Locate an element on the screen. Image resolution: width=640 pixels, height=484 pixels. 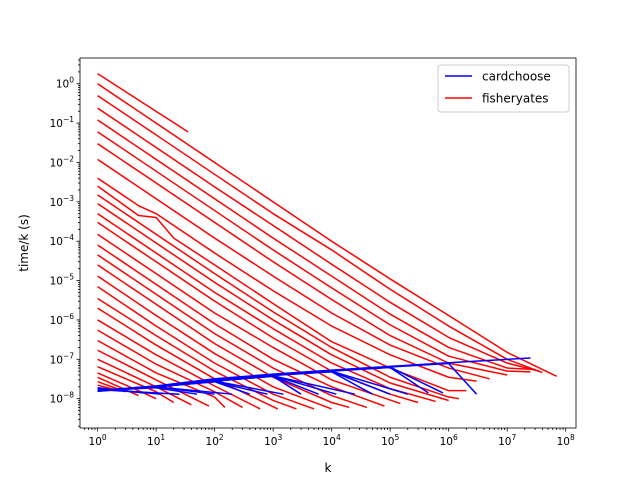
y-tick-label: 10⁰ is located at coordinates (65, 83).